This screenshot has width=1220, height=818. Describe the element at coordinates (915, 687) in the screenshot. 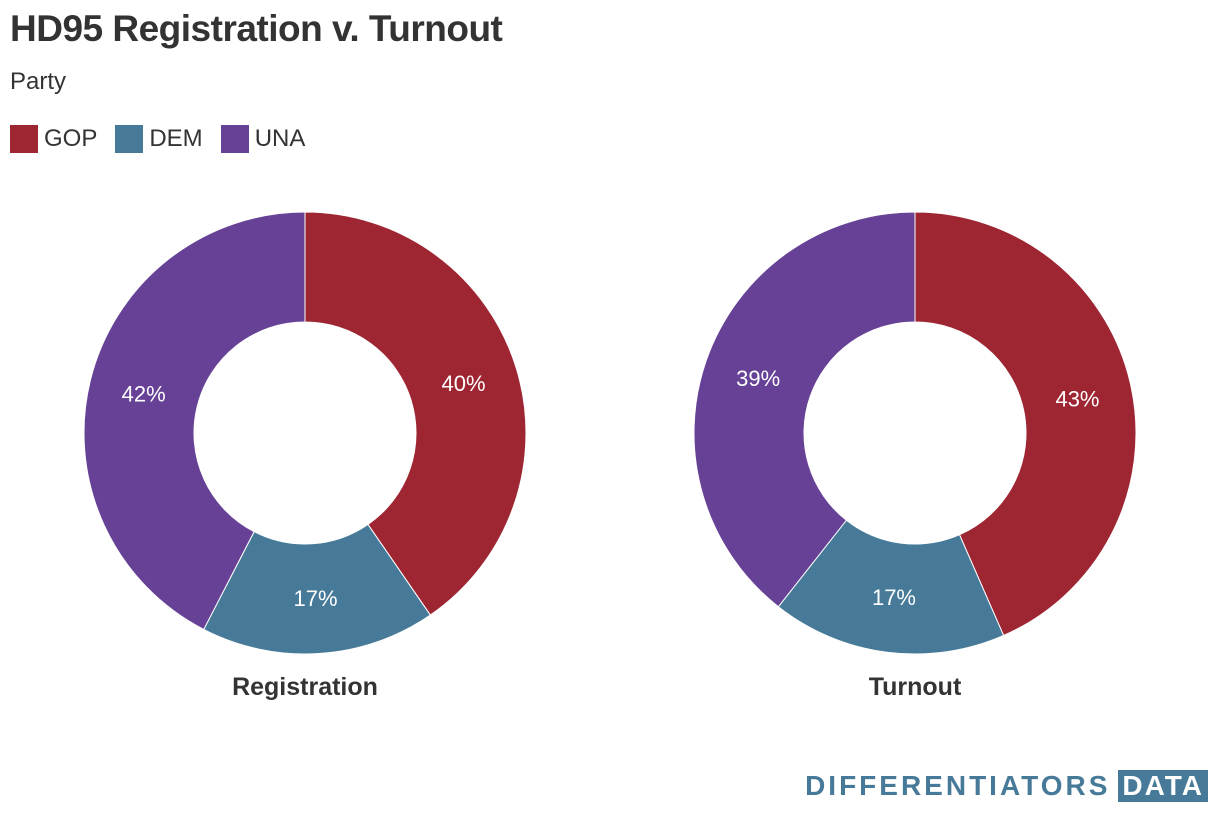

I see `chart-label-turnout: Turnout` at that location.